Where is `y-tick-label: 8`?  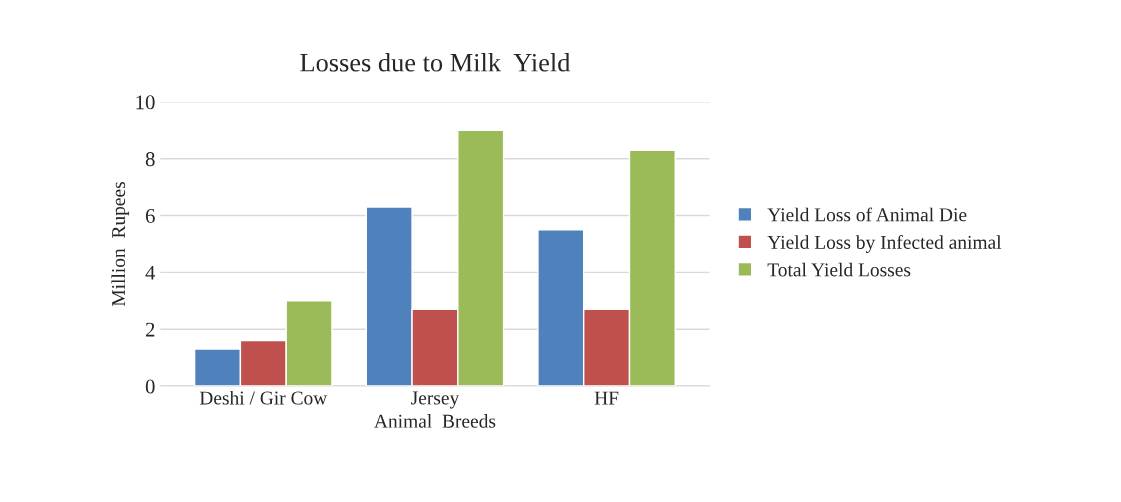
y-tick-label: 8 is located at coordinates (150, 159).